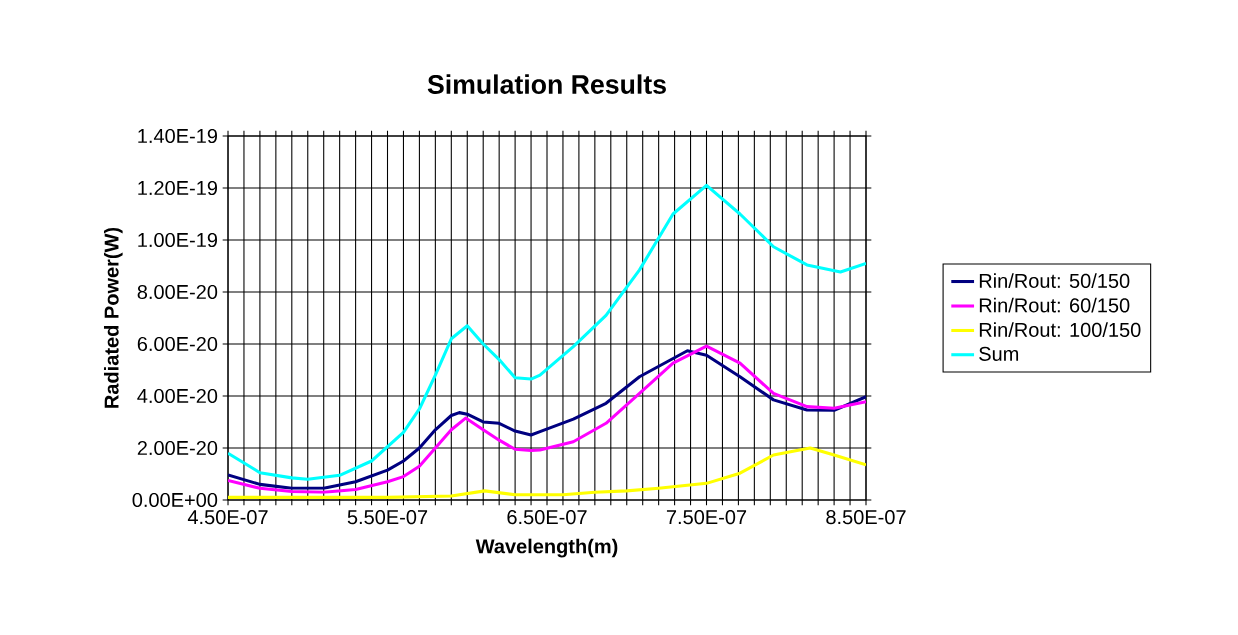  I want to click on legend-label: Rin/Rout: 100/150, so click(1060, 329).